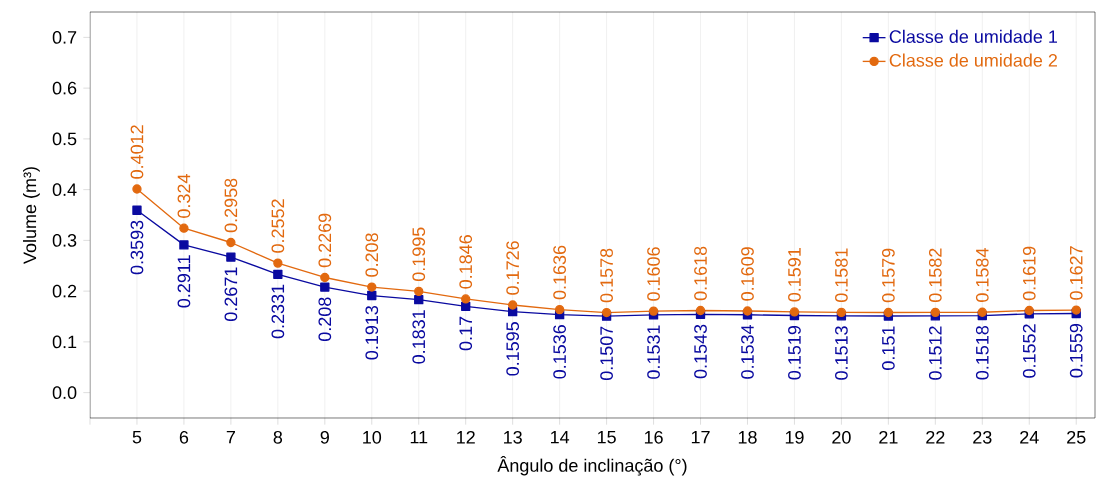 Image resolution: width=1096 pixels, height=493 pixels. Describe the element at coordinates (653, 274) in the screenshot. I see `data-label: 0.1606` at that location.